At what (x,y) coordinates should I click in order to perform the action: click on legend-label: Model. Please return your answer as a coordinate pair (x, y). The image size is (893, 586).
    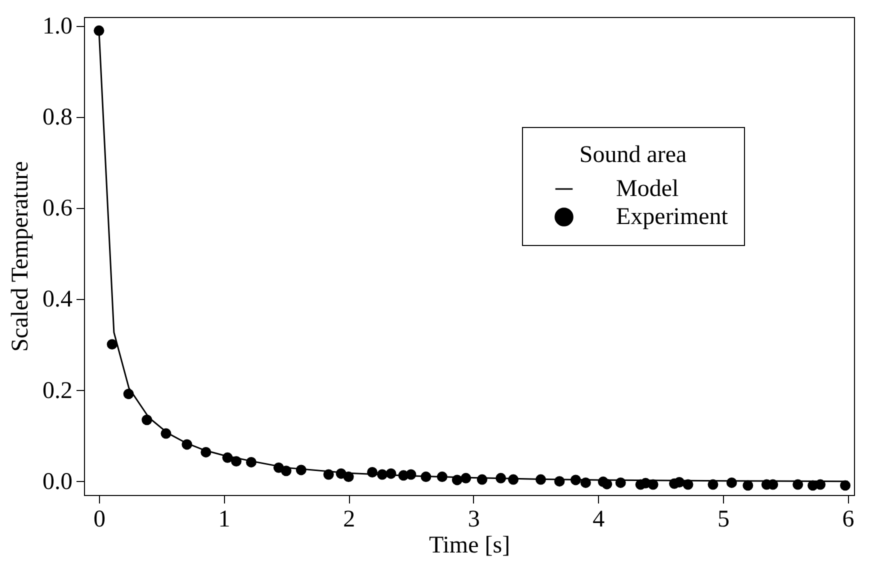
    Looking at the image, I should click on (647, 189).